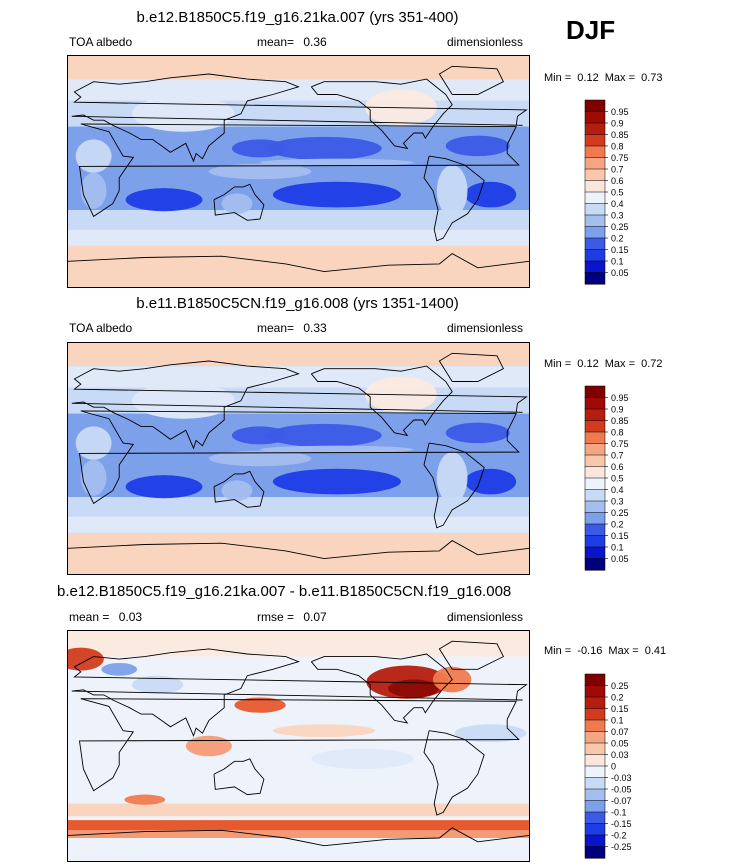 The width and height of the screenshot is (733, 866). I want to click on panel-1-max-label: Max =, so click(620, 78).